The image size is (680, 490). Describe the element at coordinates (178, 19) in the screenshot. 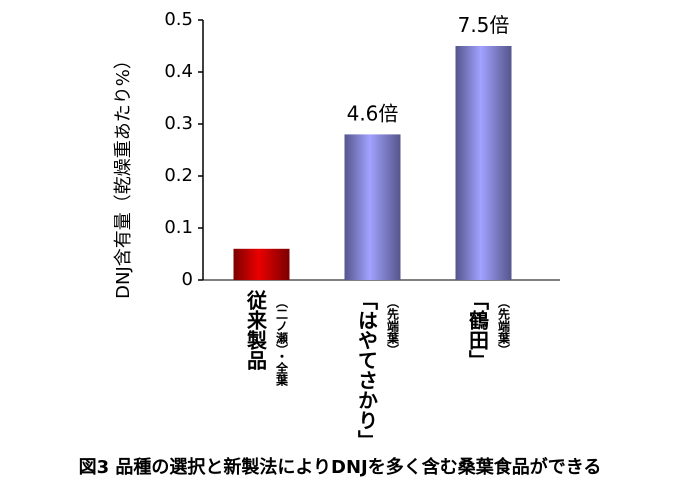

I see `y-tick-label: 0.5` at that location.